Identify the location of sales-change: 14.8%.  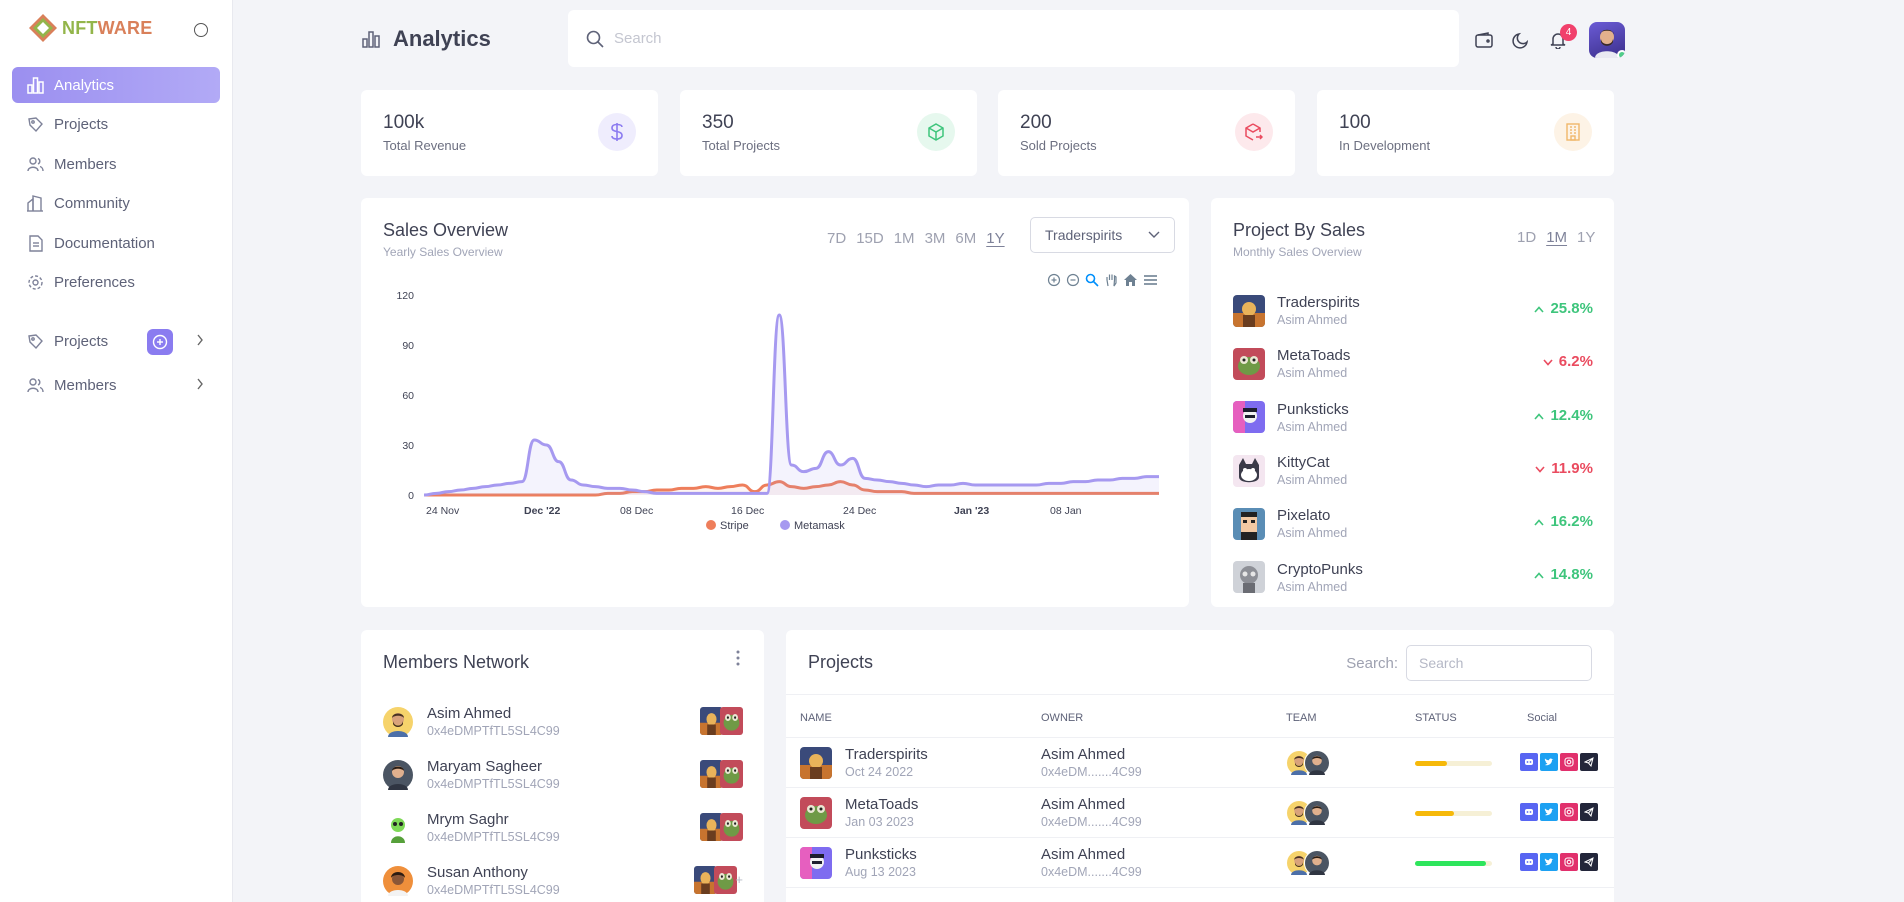
(1563, 574).